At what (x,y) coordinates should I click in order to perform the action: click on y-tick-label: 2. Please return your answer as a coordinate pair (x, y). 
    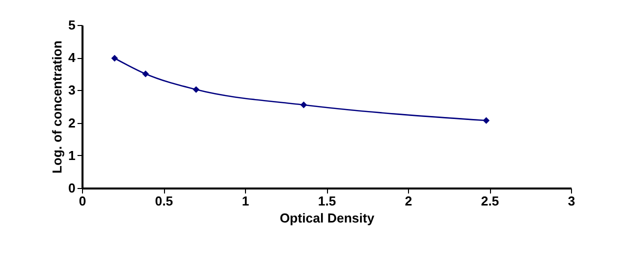
    Looking at the image, I should click on (72, 122).